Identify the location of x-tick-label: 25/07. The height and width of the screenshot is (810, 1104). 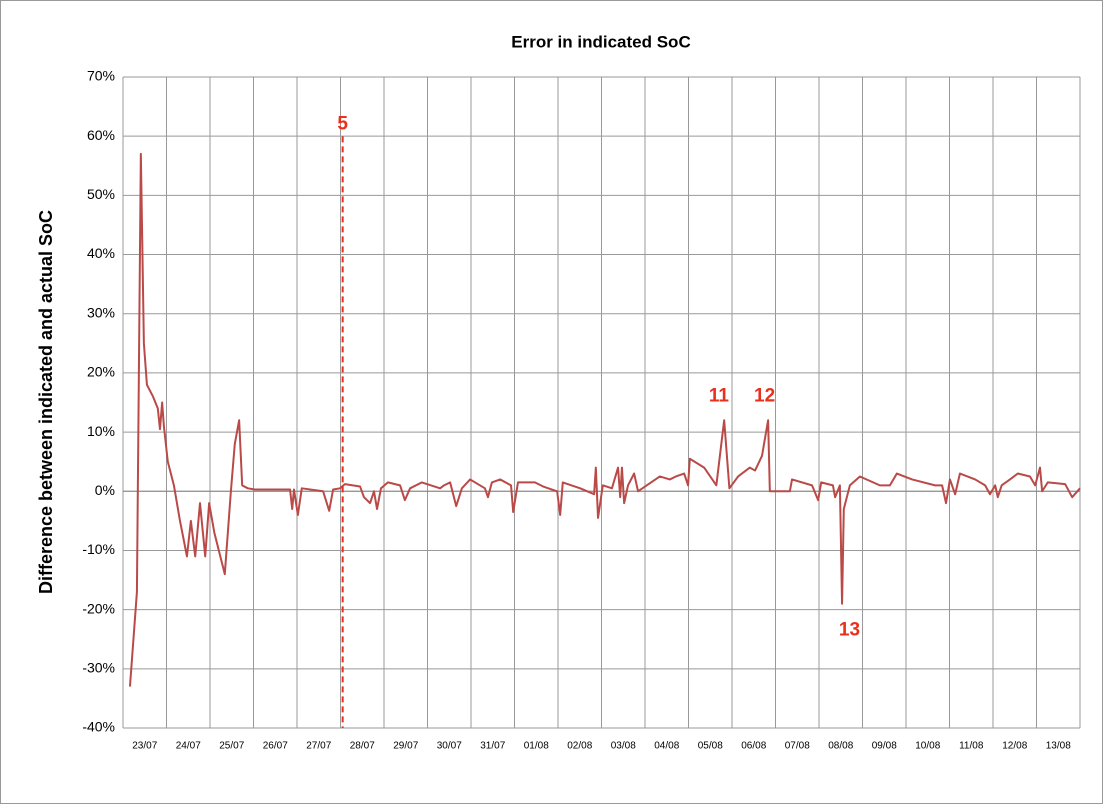
(231, 746).